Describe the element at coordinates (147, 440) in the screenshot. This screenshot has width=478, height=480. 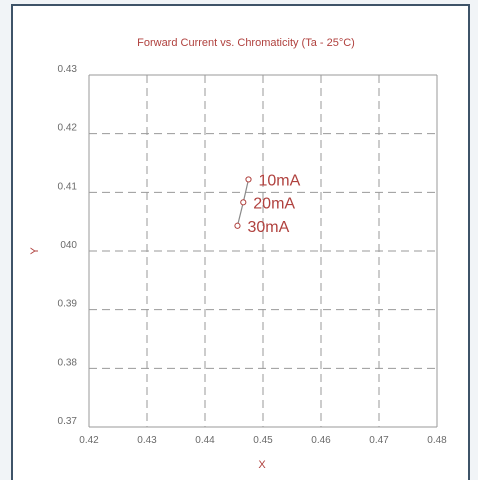
I see `x-tick-label: 0.43` at that location.